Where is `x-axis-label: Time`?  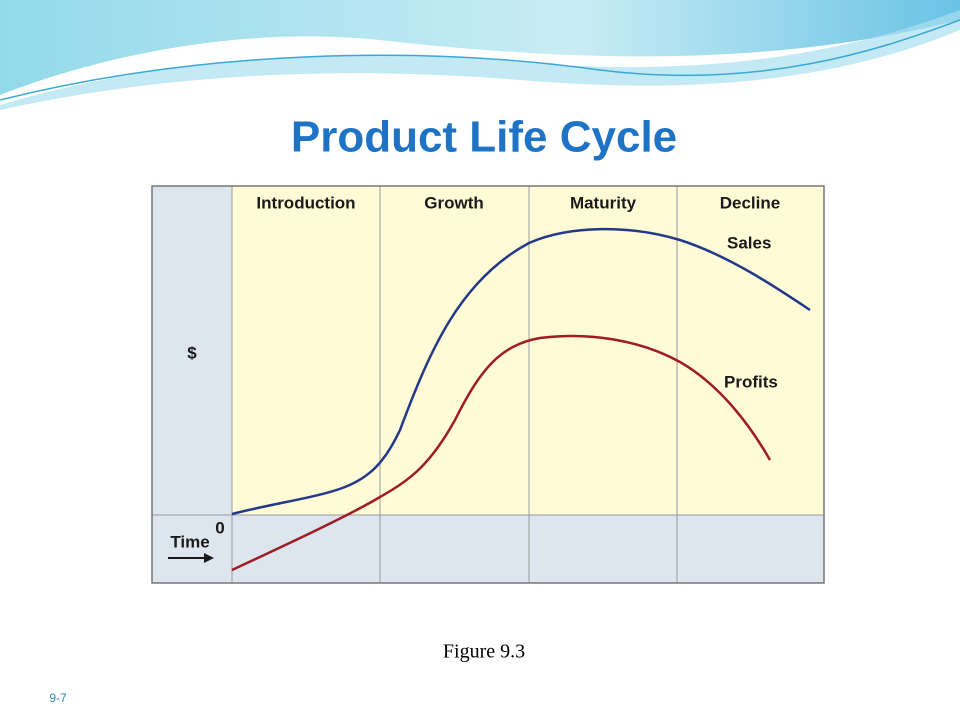 x-axis-label: Time is located at coordinates (189, 541).